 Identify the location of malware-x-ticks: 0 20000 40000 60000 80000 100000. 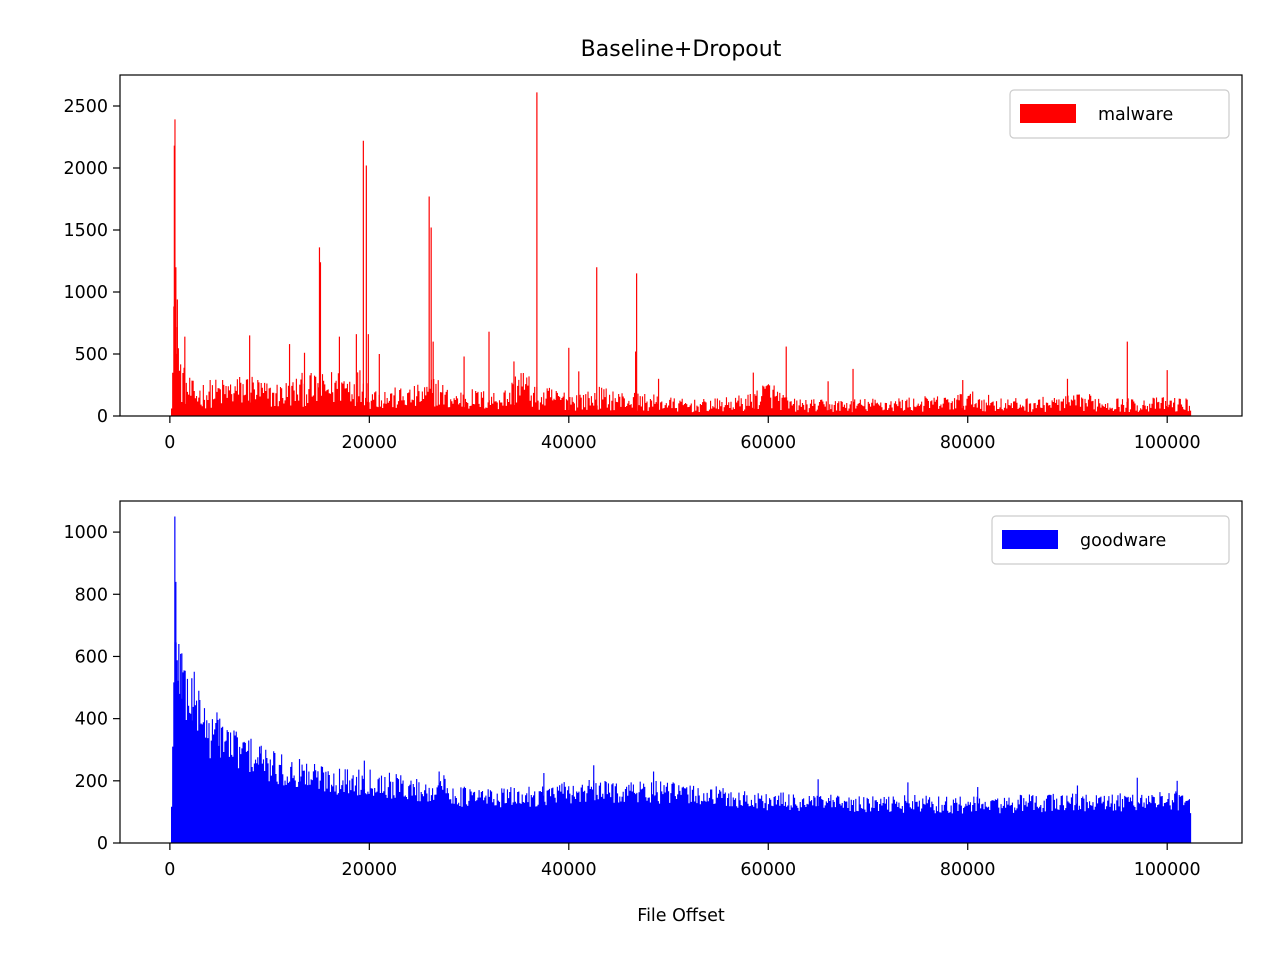
(682, 434).